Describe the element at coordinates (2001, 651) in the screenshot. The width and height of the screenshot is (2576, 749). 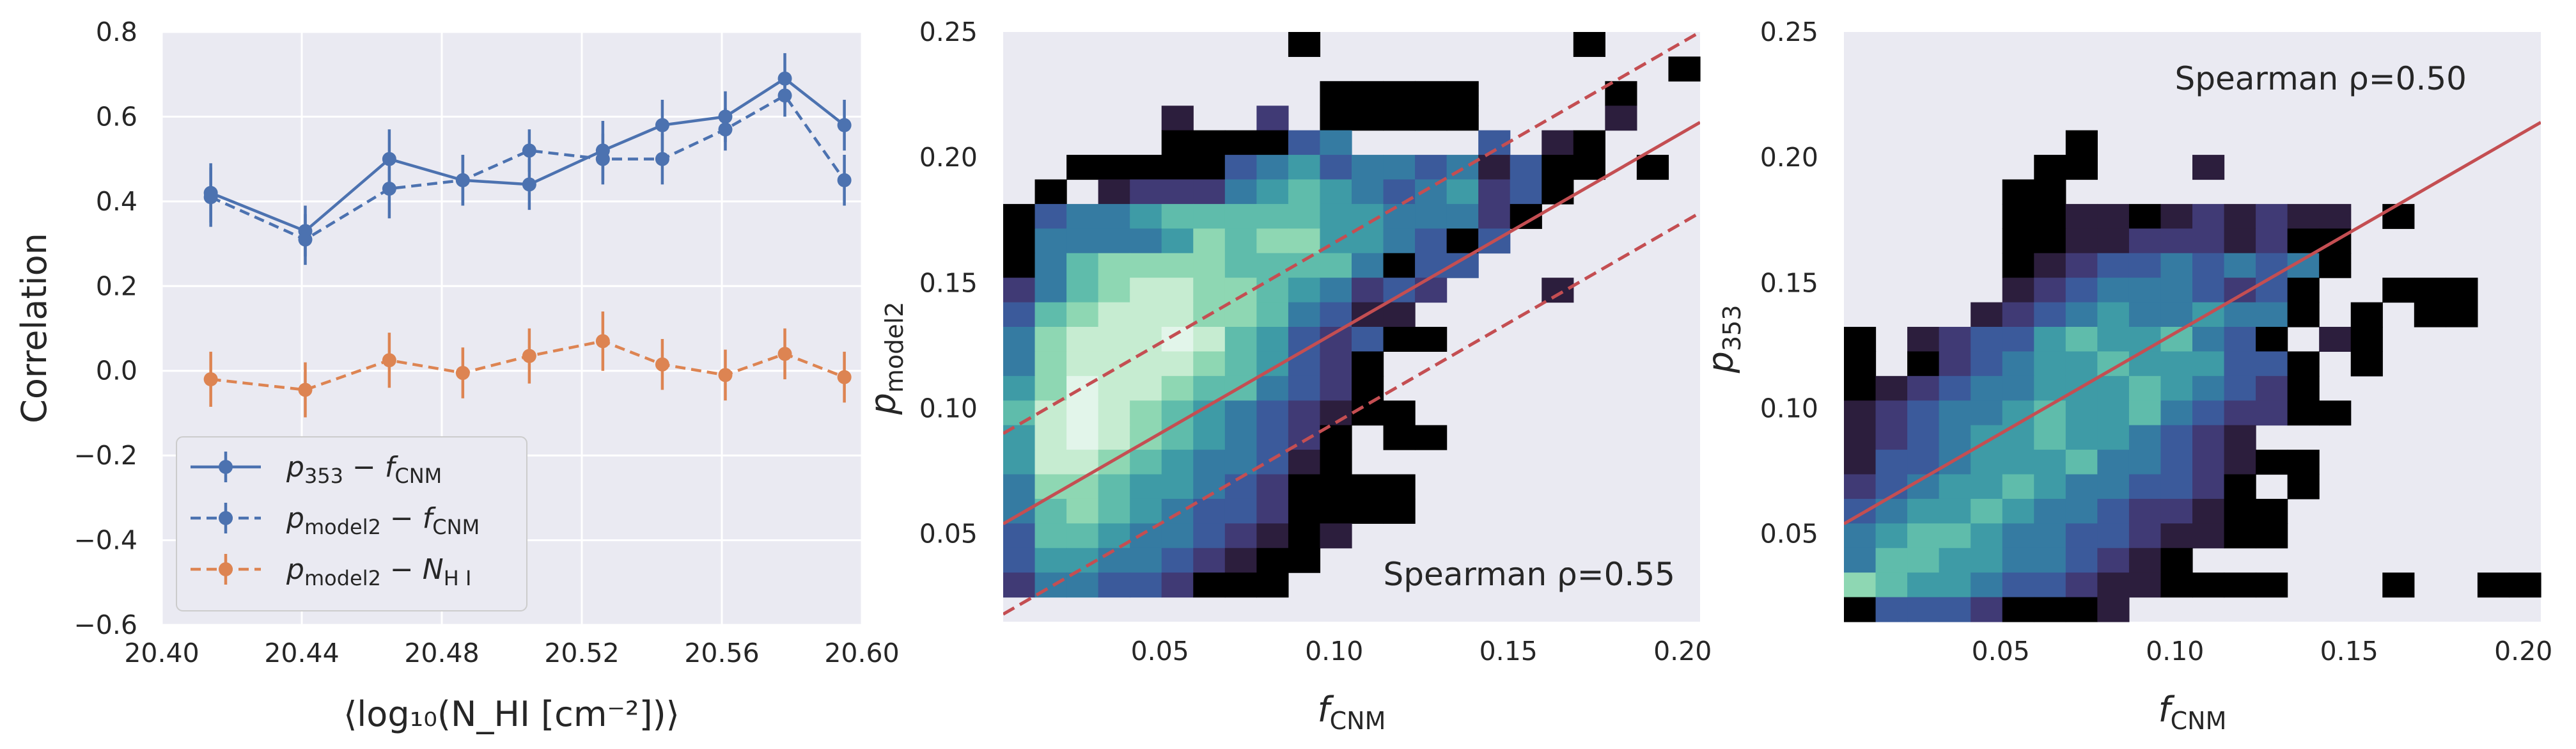
I see `x-tick-label: 0.05` at that location.